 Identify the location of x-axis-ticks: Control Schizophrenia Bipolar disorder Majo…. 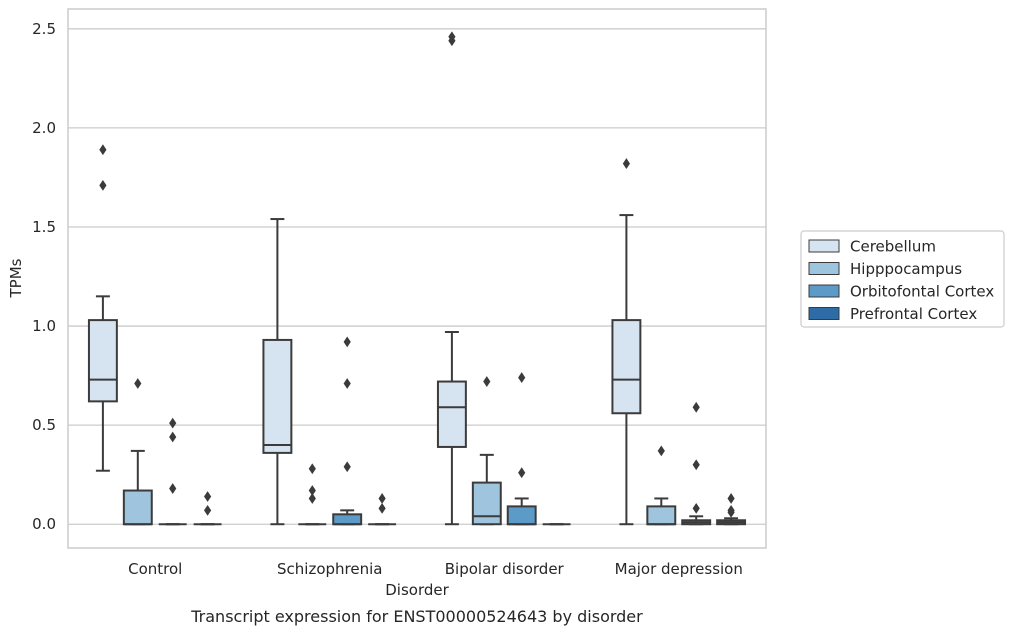
(435, 569).